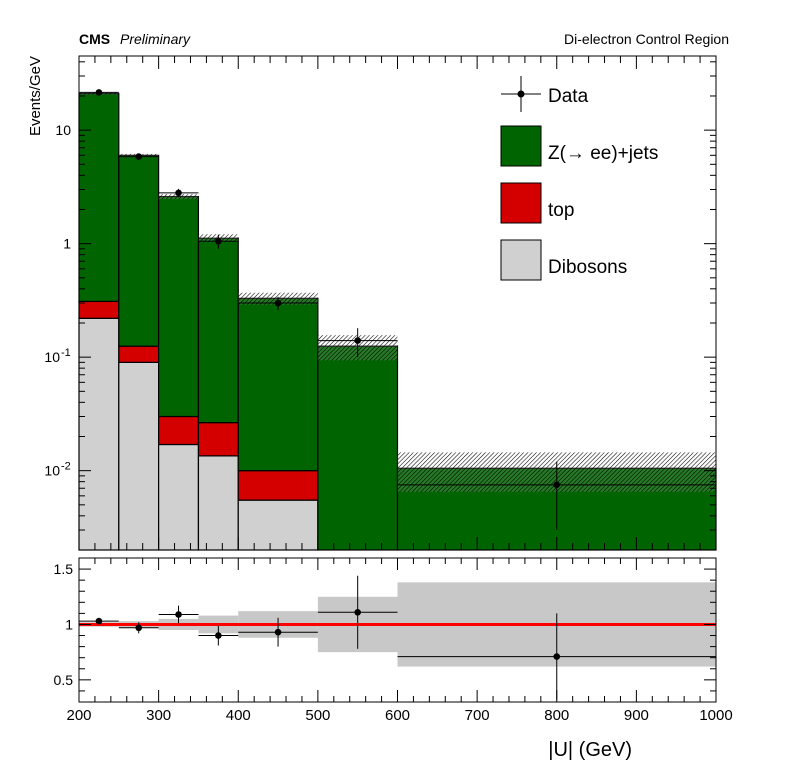  Describe the element at coordinates (477, 715) in the screenshot. I see `x-tick-label-5: 700` at that location.